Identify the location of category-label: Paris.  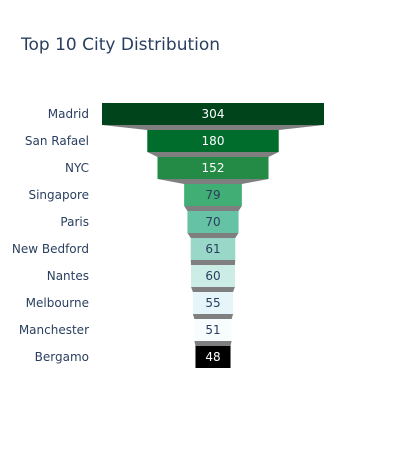
(74, 222).